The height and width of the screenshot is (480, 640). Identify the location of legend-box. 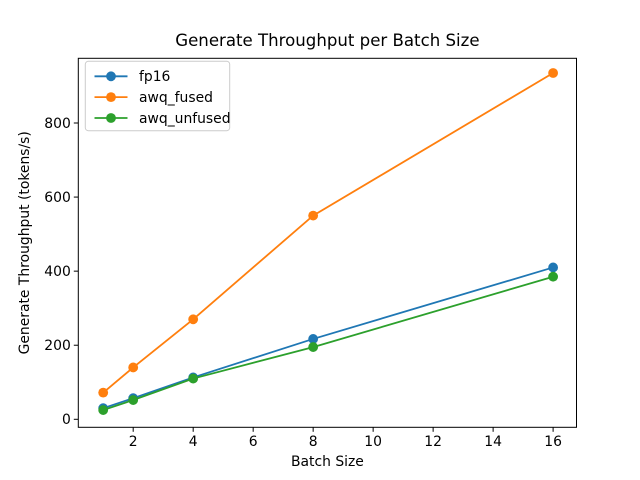
(157, 96).